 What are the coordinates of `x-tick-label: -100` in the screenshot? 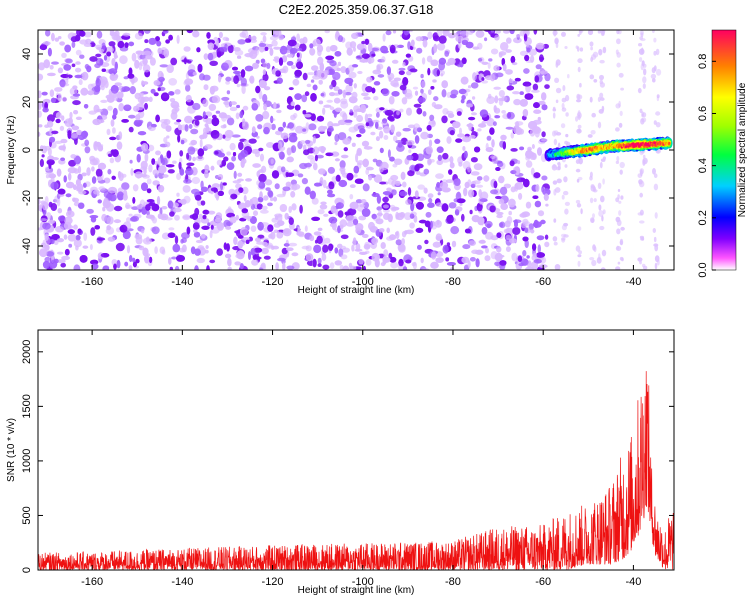 It's located at (363, 282).